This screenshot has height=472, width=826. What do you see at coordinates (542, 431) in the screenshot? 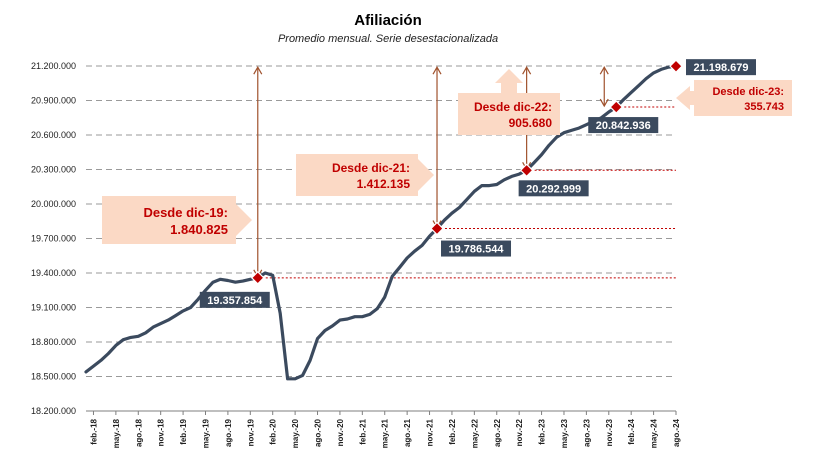
I see `x-tick-label: feb.-23` at bounding box center [542, 431].